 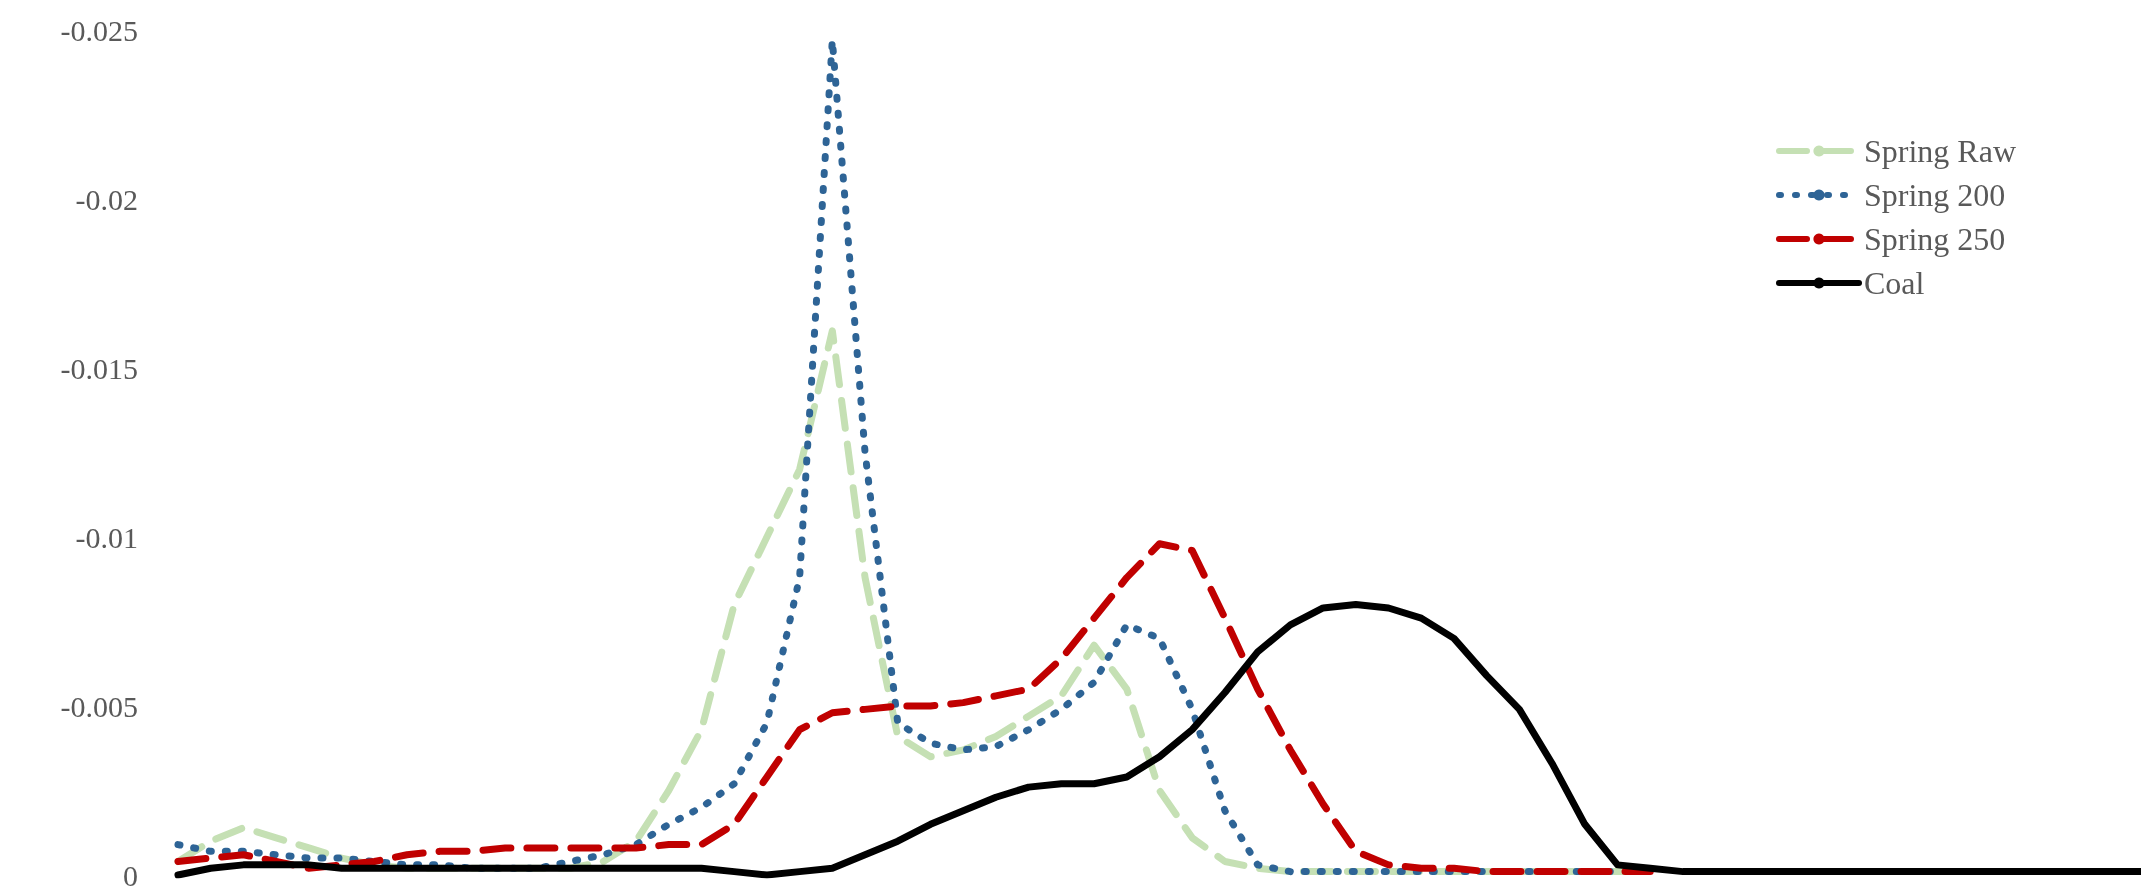 I want to click on legend-label: Spring 250, so click(x=1935, y=239).